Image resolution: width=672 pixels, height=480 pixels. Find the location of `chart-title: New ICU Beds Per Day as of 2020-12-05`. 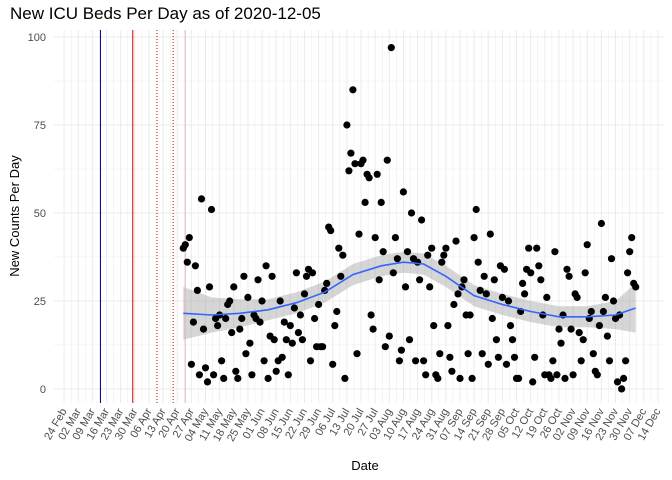

chart-title: New ICU Beds Per Day as of 2020-12-05 is located at coordinates (165, 13).